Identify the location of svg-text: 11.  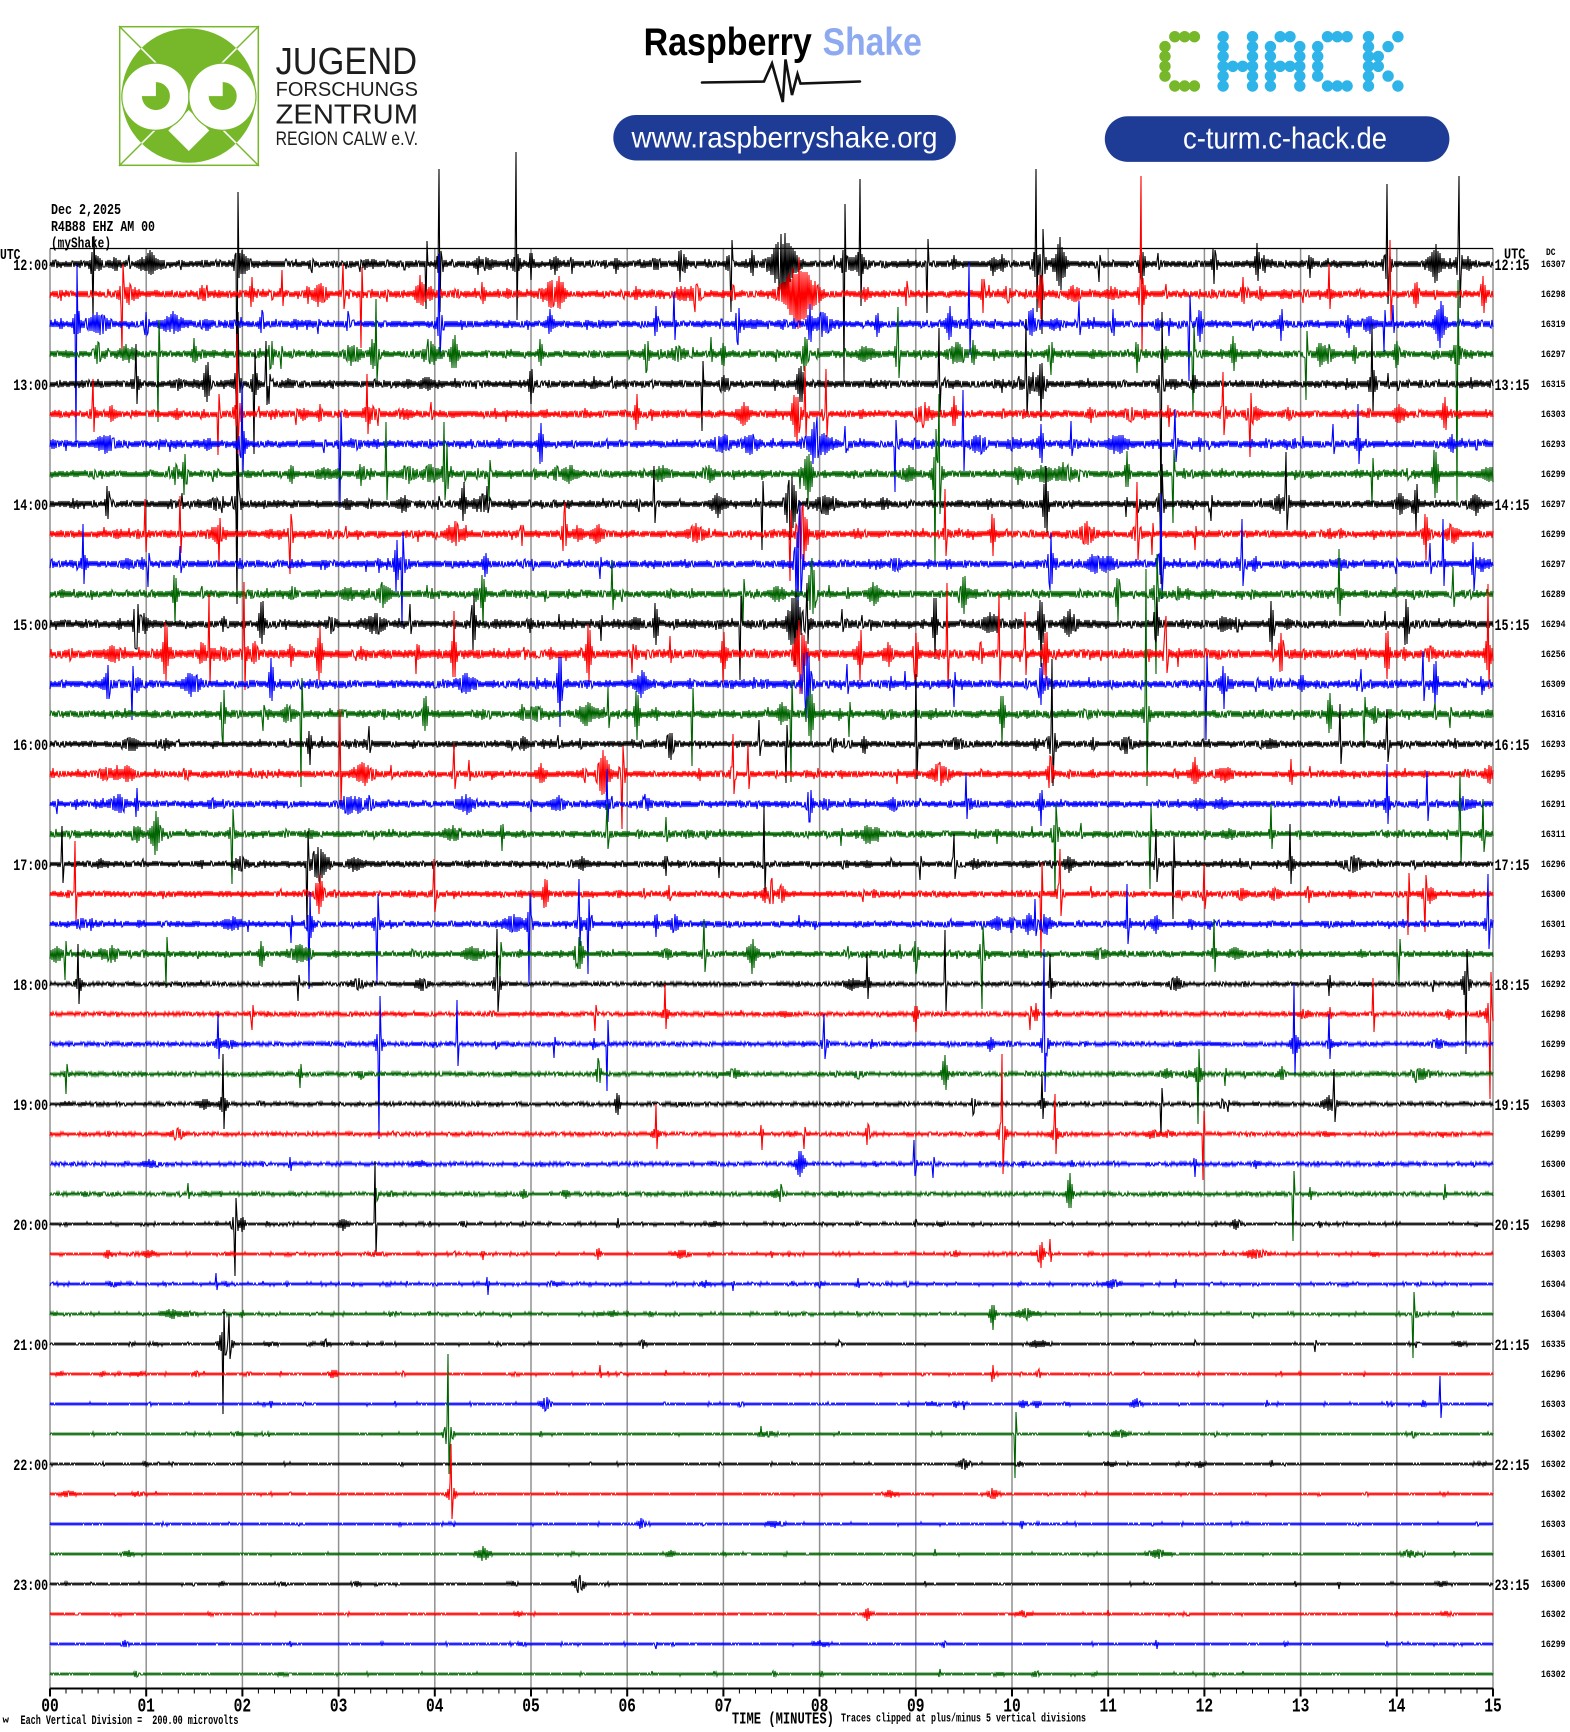
(1108, 1706).